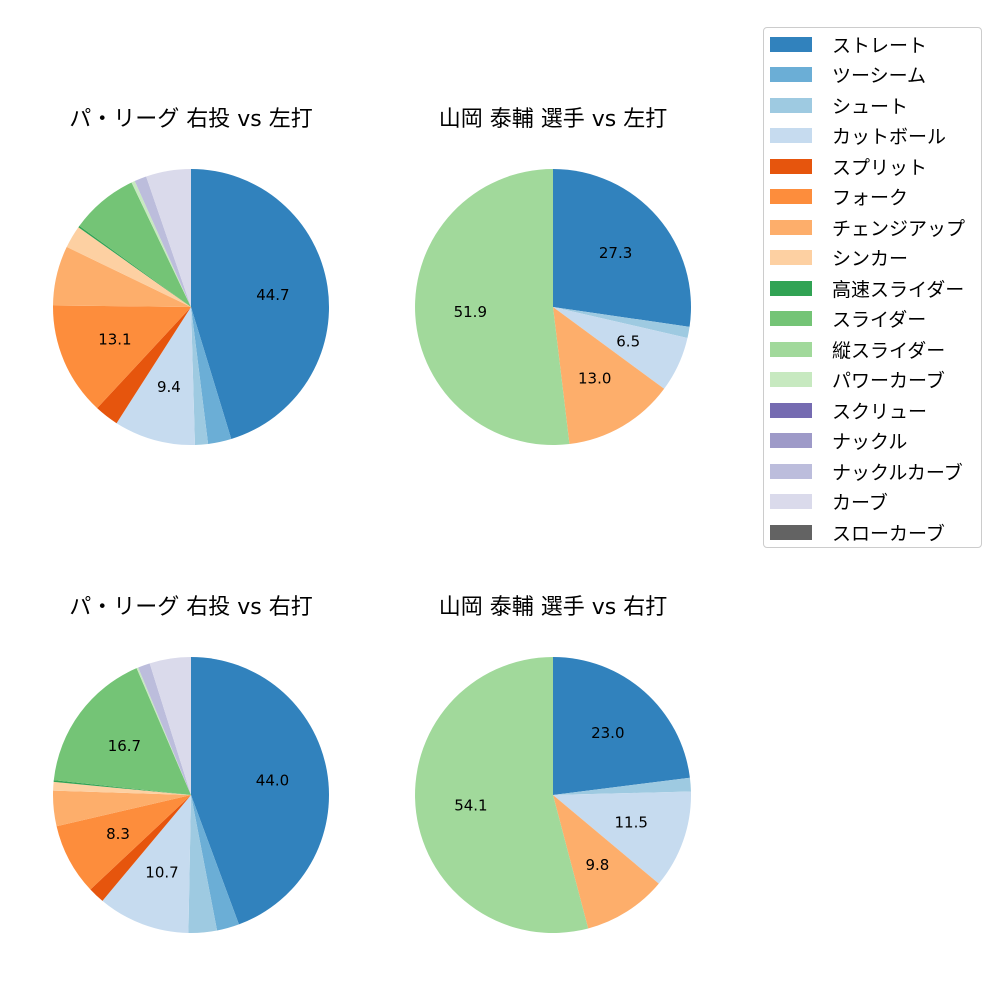 The height and width of the screenshot is (1000, 1000). I want to click on slice-value-label: 23.0, so click(607, 733).